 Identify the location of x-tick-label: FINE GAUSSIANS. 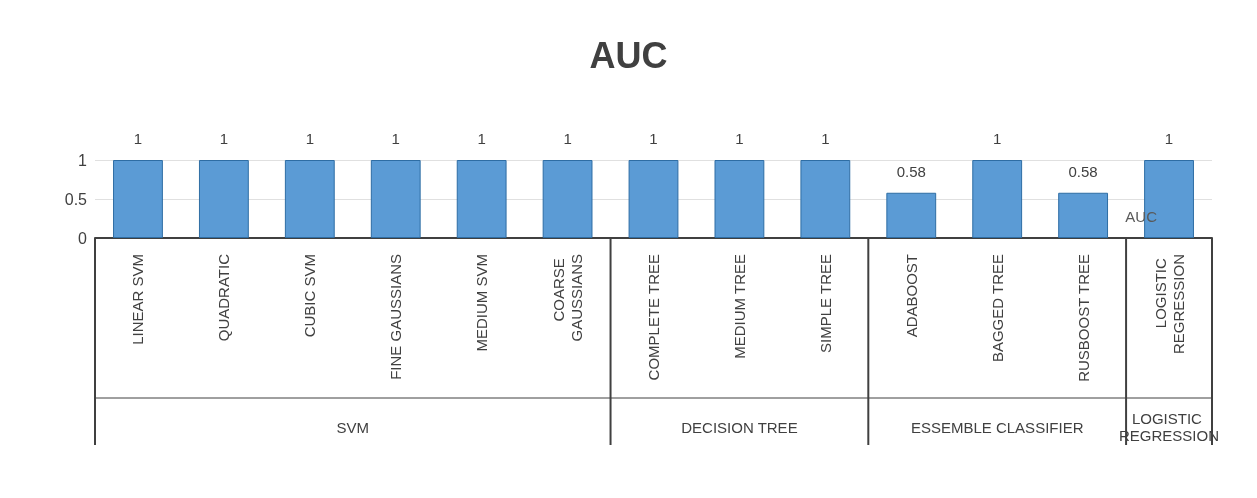
(396, 317).